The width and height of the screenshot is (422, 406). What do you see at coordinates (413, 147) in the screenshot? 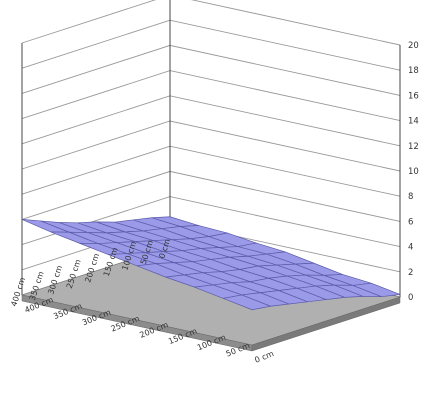
I see `z-tick-label: 12` at bounding box center [413, 147].